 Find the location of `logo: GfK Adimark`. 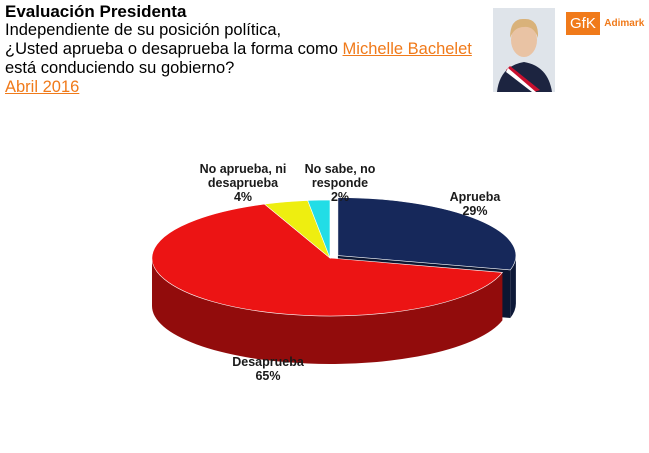

logo: GfK Adimark is located at coordinates (605, 23).